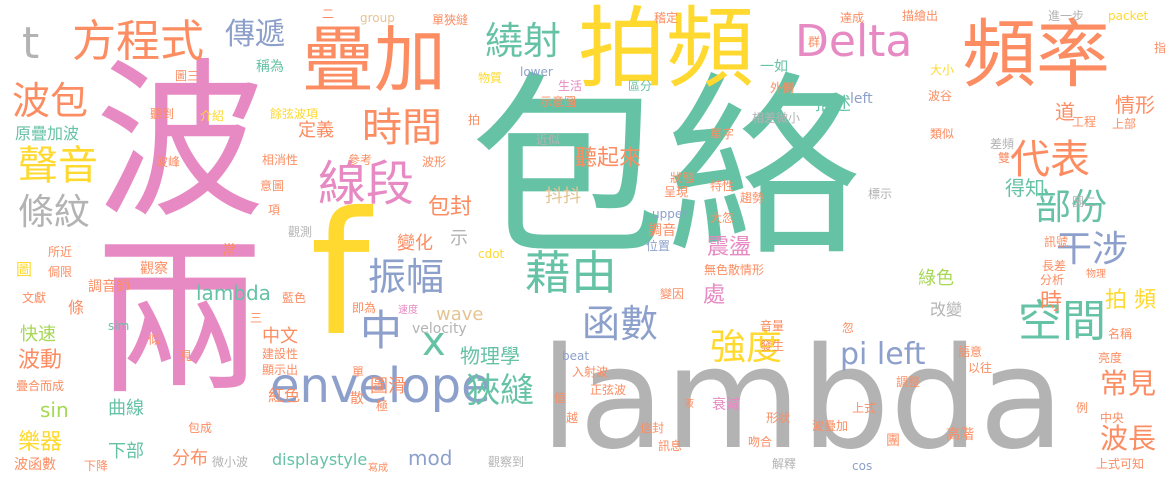  Describe the element at coordinates (942, 134) in the screenshot. I see `word-similar: 類似` at that location.